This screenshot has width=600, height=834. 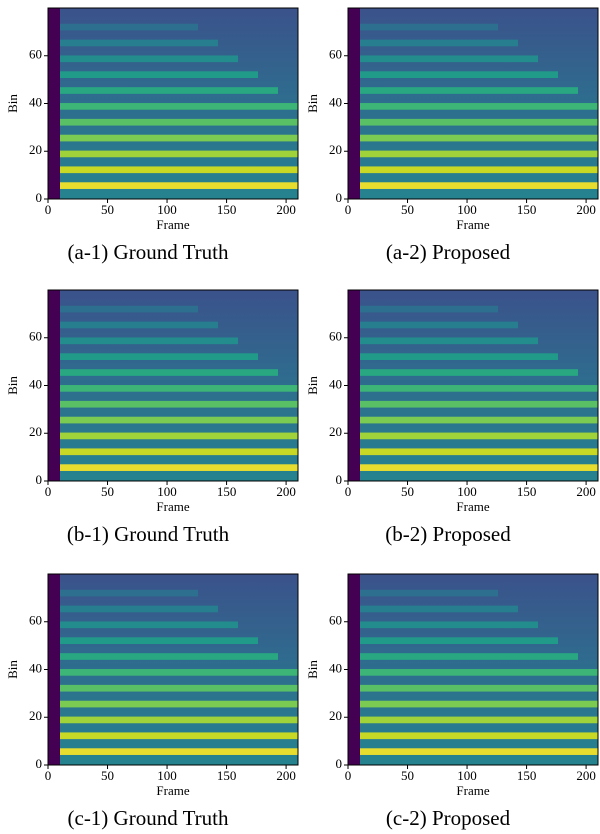 I want to click on caption: (b-2) Proposed, so click(x=448, y=534).